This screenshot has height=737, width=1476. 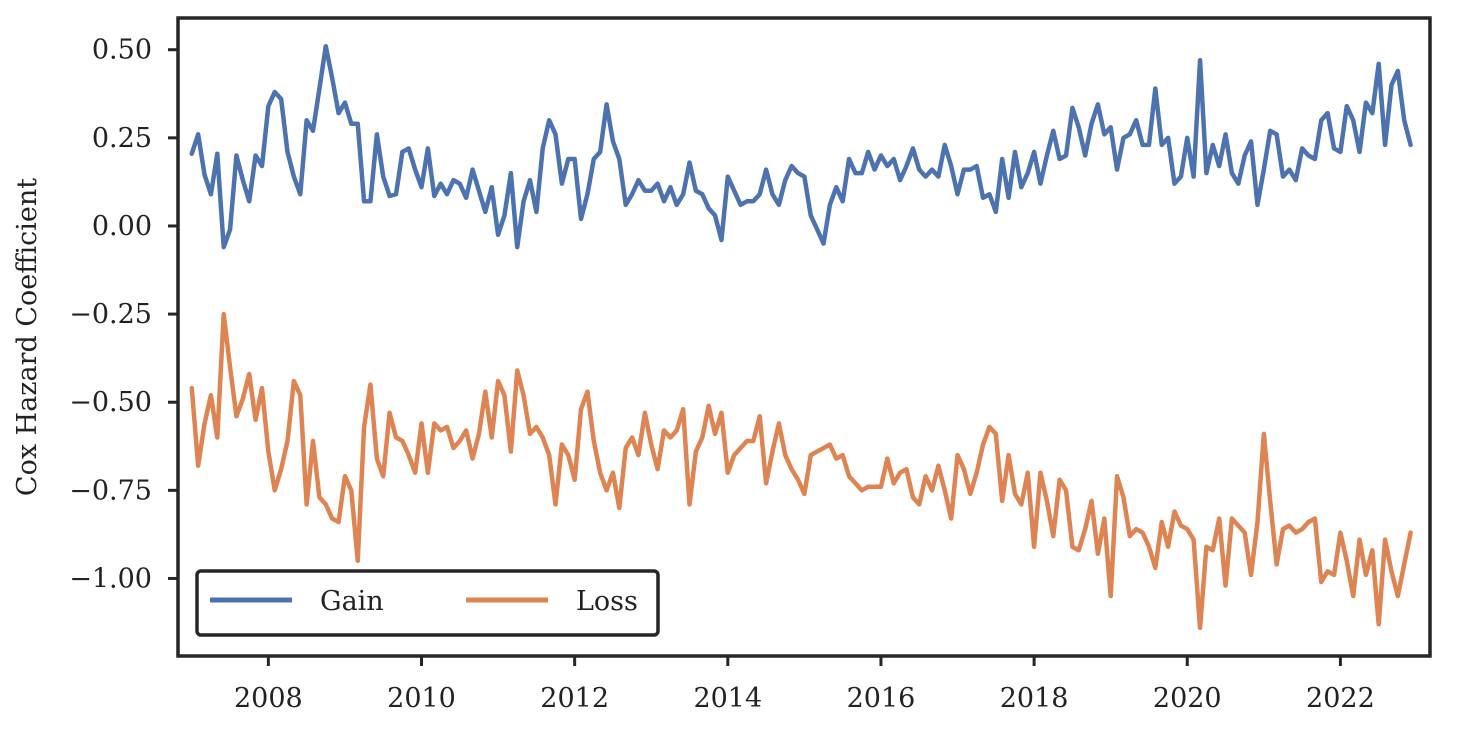 I want to click on y-axis-label: Cox Hazard Coefficient, so click(x=27, y=337).